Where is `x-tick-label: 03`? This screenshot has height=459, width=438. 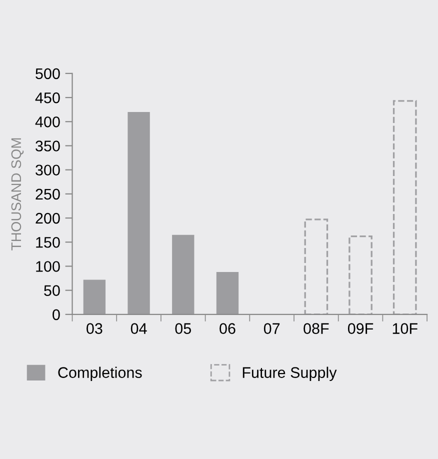
x-tick-label: 03 is located at coordinates (94, 328).